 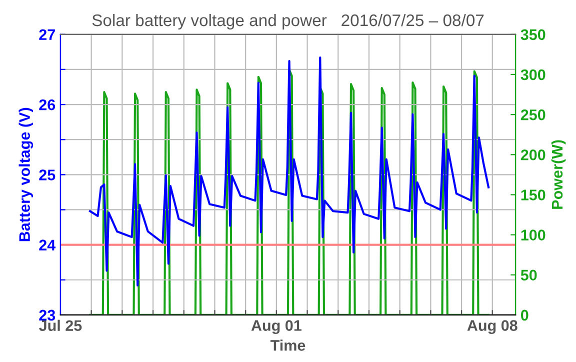 I want to click on y-tick-label: 23, so click(x=47, y=315).